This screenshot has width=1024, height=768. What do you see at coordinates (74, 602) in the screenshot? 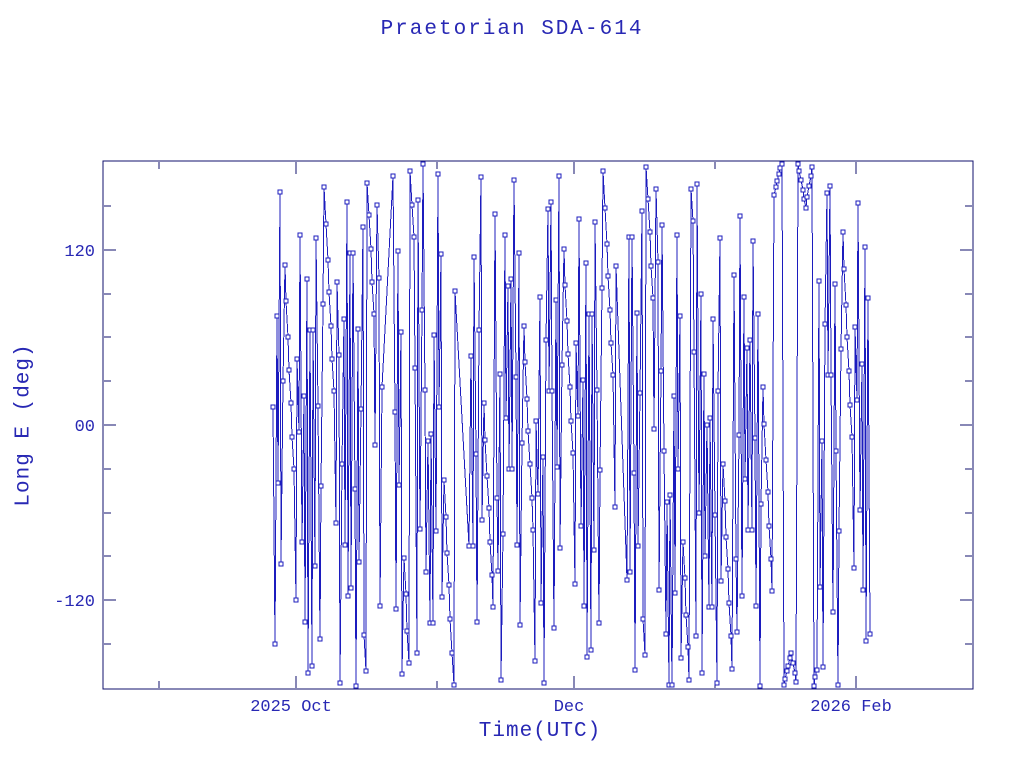
I see `y-tick-label: -120` at bounding box center [74, 602].